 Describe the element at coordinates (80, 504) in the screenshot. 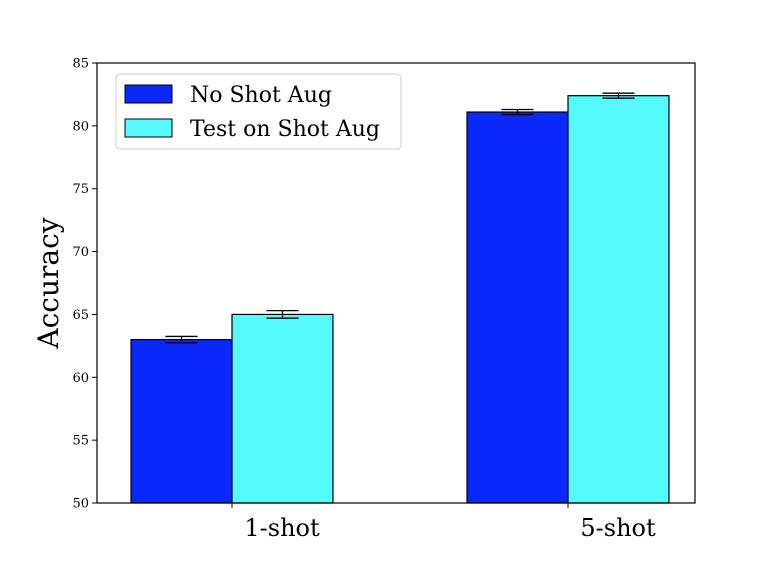

I see `y-tick-label: 50` at that location.